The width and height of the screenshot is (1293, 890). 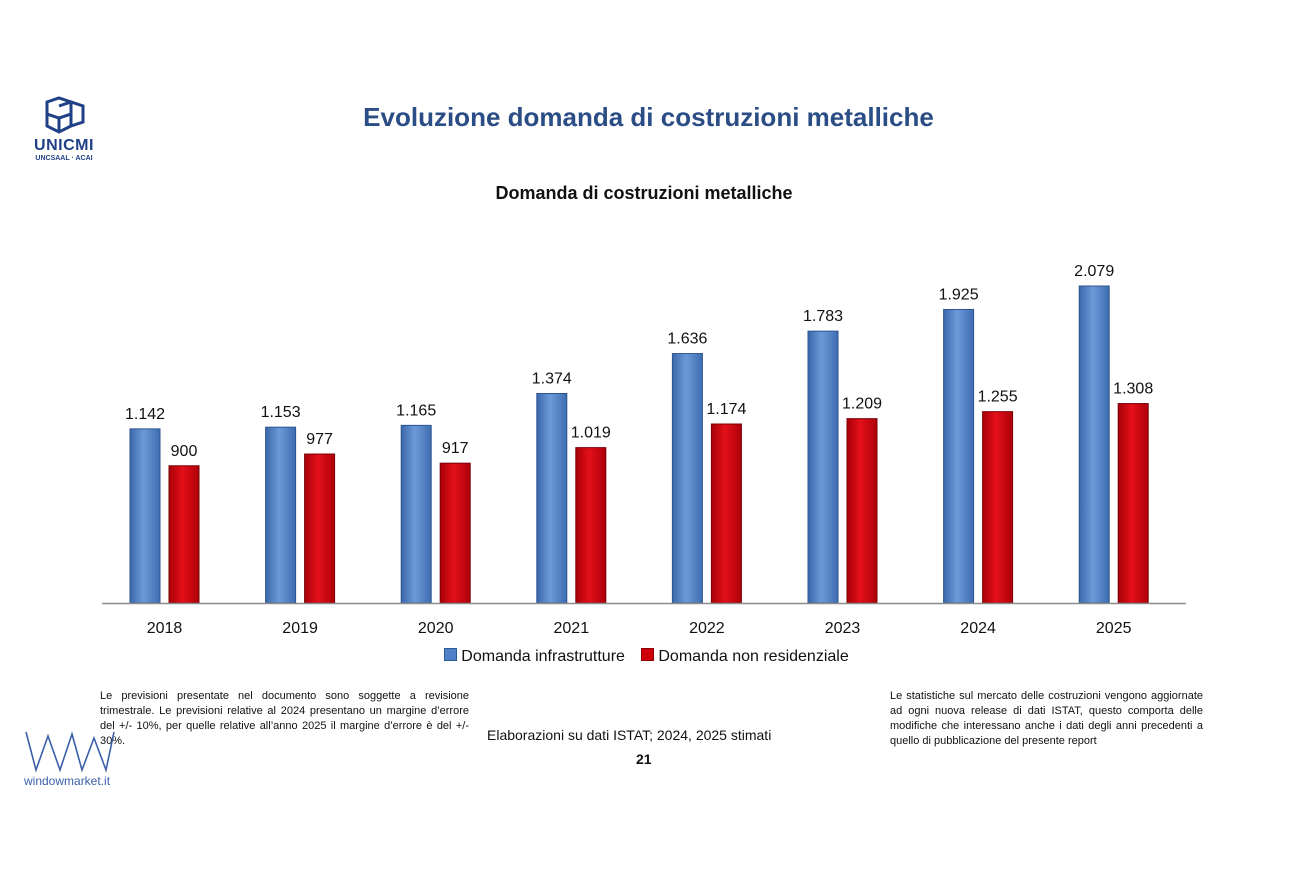 I want to click on data-label-non-residenziale-2025: 1.308, so click(x=1133, y=389).